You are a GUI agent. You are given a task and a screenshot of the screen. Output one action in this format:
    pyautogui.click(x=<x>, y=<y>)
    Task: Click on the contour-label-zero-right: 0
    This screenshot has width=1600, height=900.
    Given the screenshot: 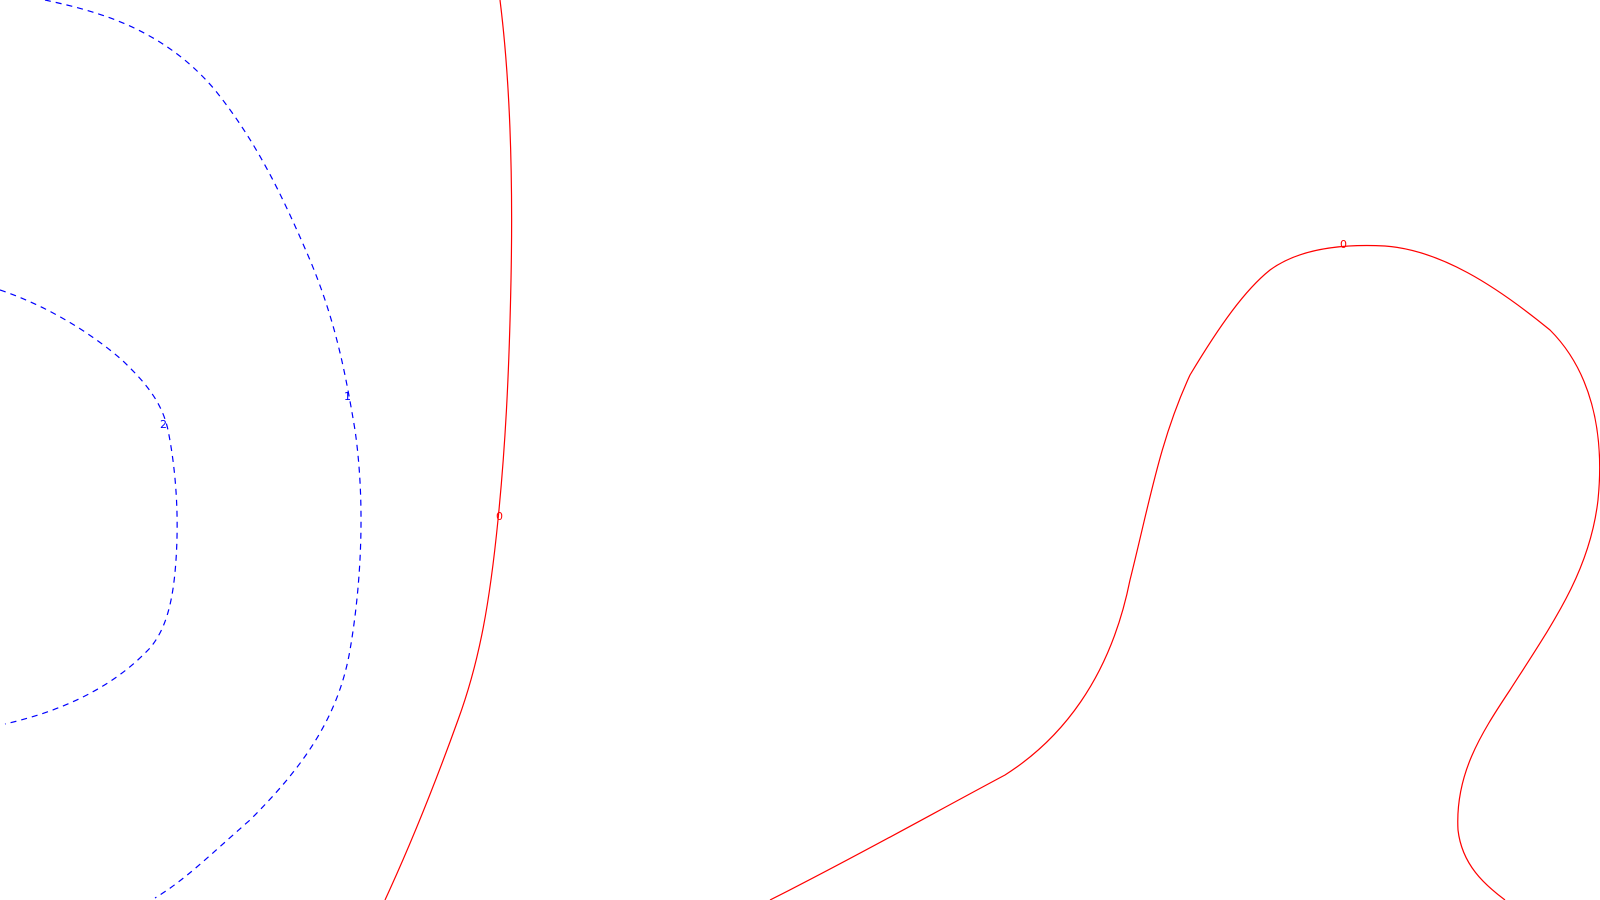 What is the action you would take?
    pyautogui.click(x=1343, y=244)
    